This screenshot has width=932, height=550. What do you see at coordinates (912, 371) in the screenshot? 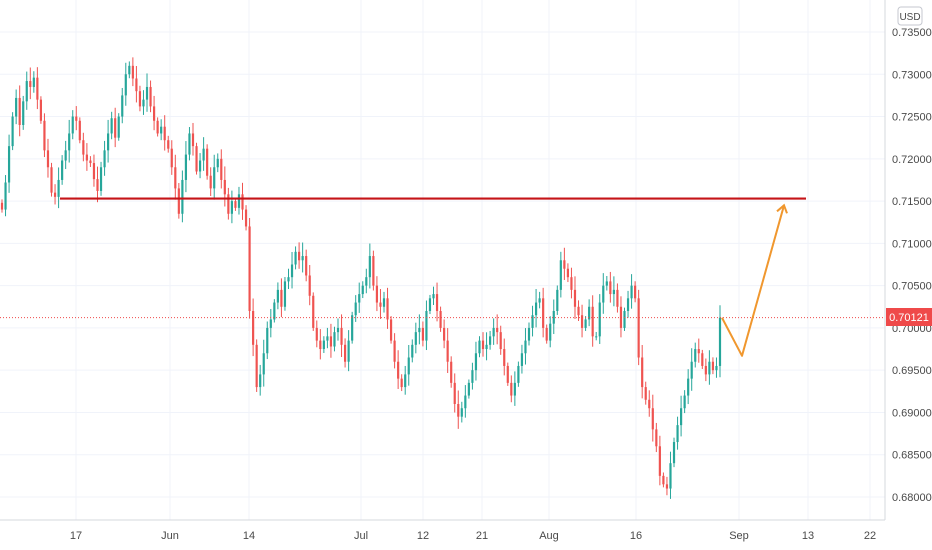
I see `y-tick-label: 0.69500` at bounding box center [912, 371].